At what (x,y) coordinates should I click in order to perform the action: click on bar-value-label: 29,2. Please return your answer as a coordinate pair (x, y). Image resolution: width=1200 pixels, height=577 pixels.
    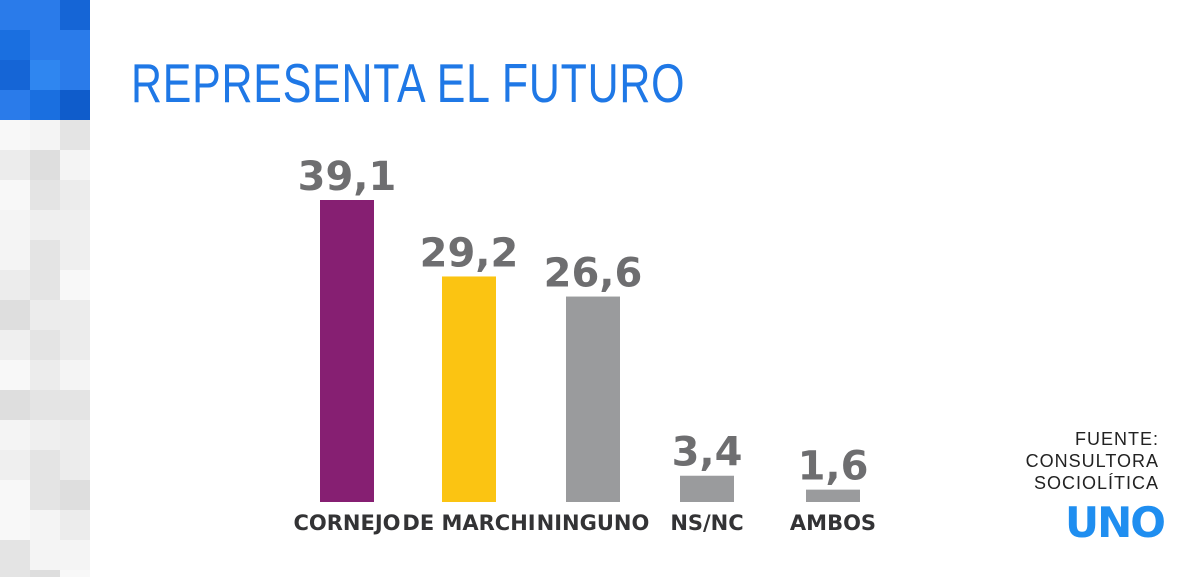
    Looking at the image, I should click on (469, 253).